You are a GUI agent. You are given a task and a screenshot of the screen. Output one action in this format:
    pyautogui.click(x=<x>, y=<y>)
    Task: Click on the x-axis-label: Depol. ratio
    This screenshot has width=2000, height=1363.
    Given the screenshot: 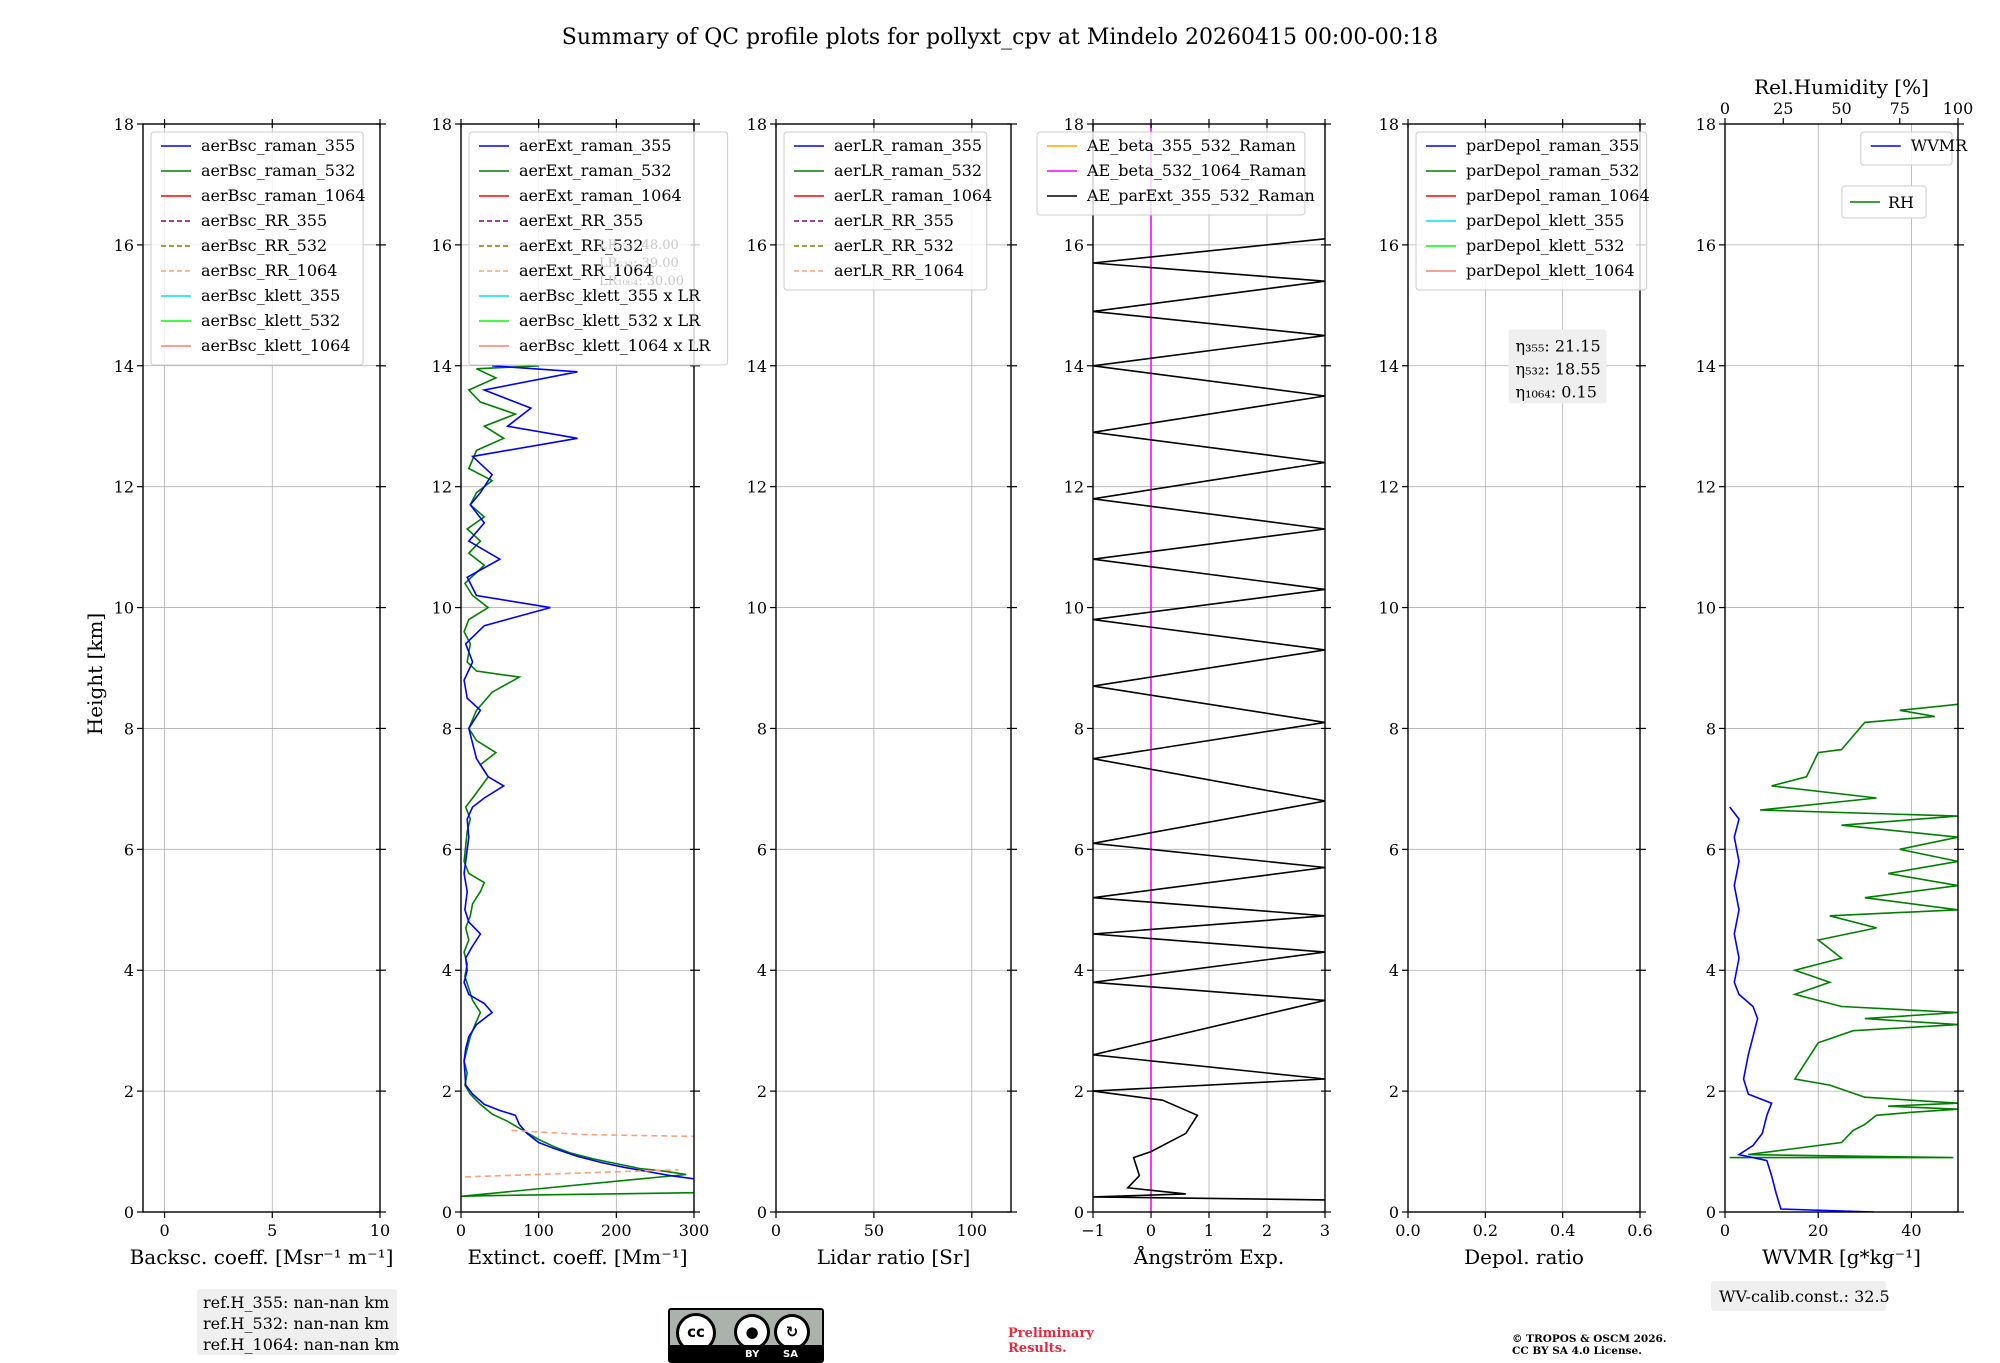 What is the action you would take?
    pyautogui.click(x=1524, y=1257)
    